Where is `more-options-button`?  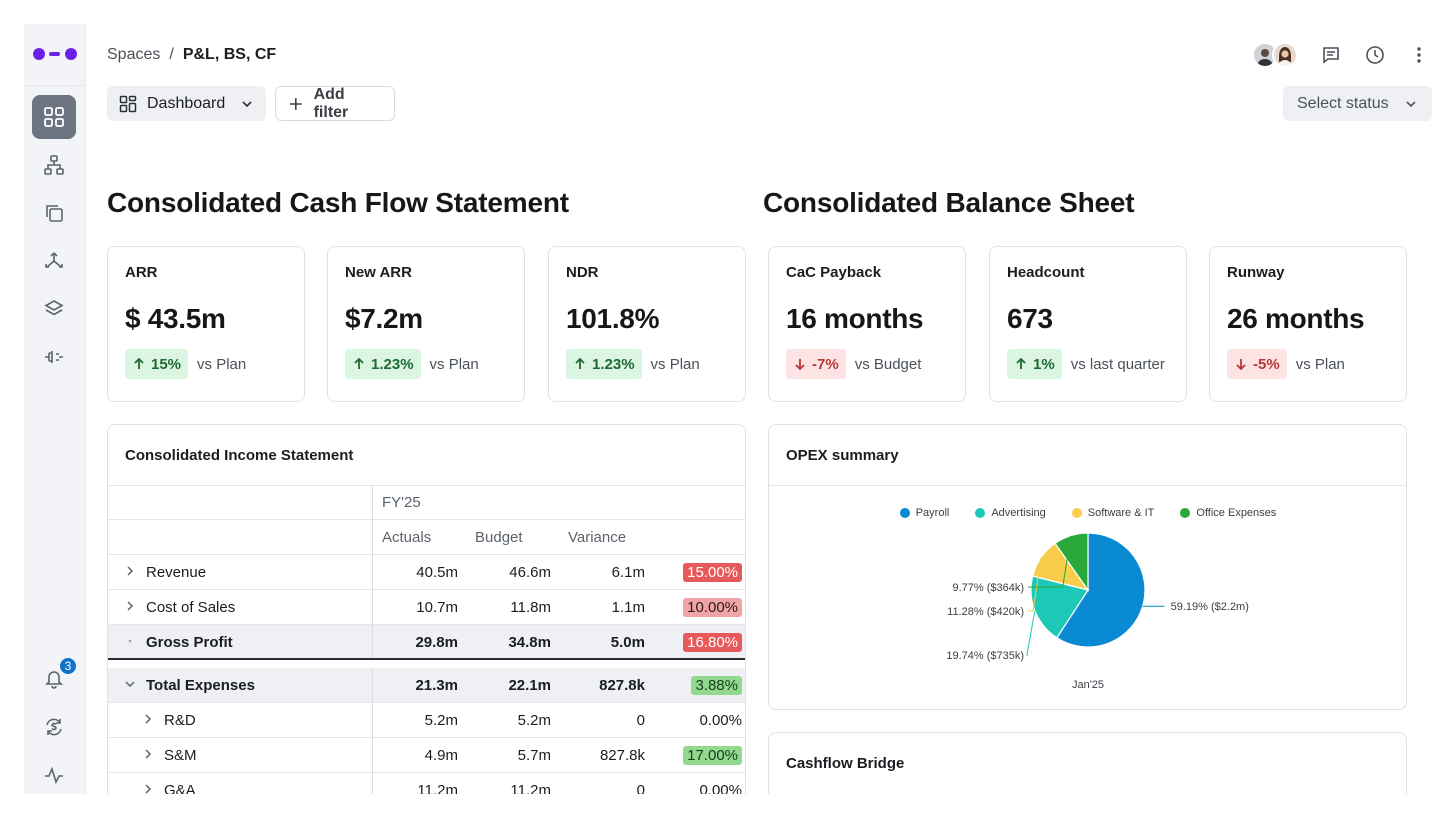 more-options-button is located at coordinates (1419, 55).